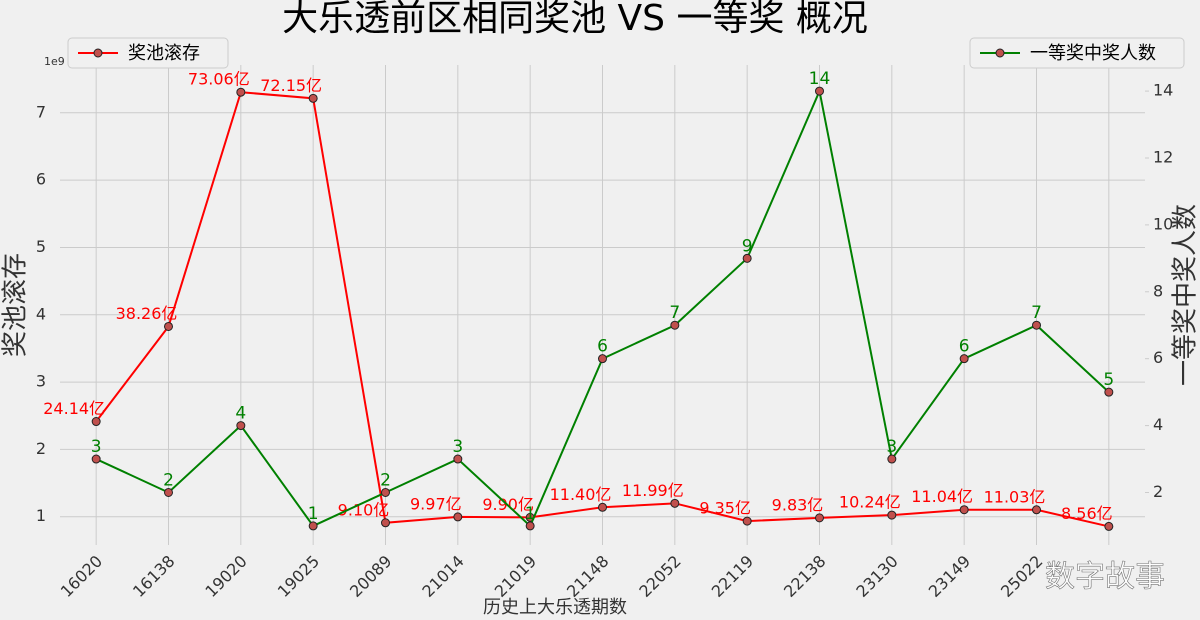 This screenshot has height=620, width=1200. Describe the element at coordinates (41, 179) in the screenshot. I see `y-tick-label: 6` at that location.